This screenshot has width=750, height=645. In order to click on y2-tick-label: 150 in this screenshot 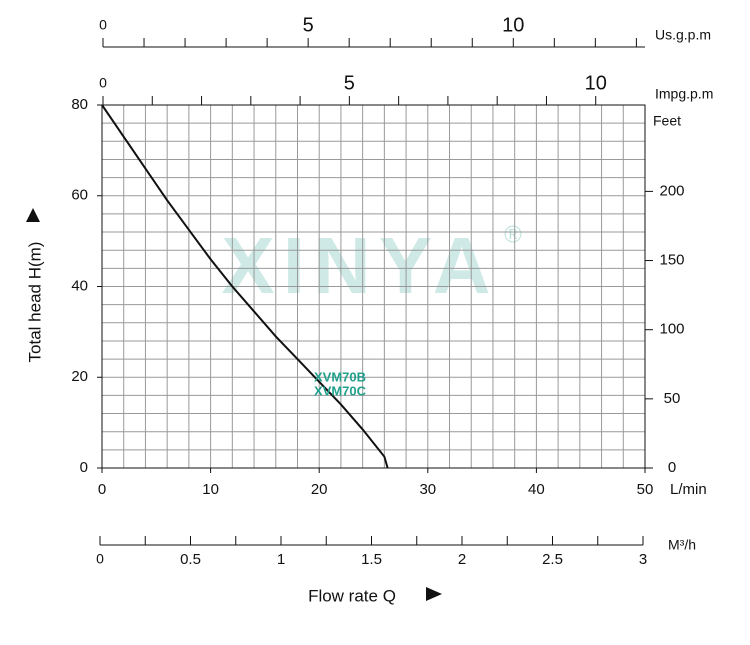, I will do `click(671, 260)`.